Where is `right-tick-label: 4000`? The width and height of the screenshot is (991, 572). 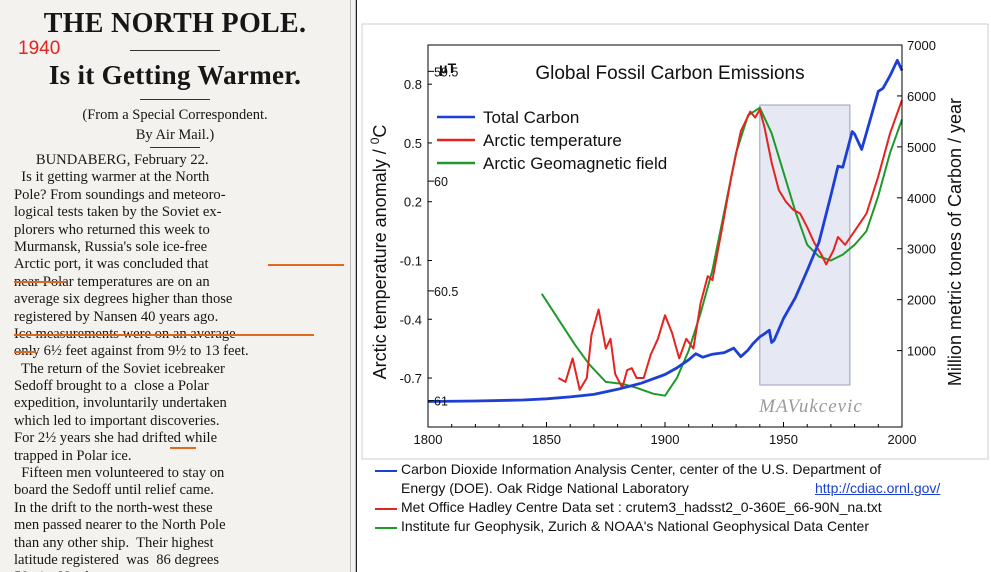 right-tick-label: 4000 is located at coordinates (921, 198).